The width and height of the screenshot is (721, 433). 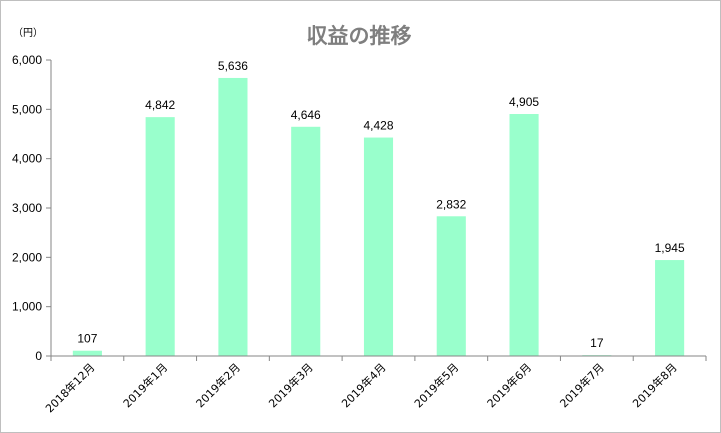 I want to click on y-tick-label: 3,000, so click(x=27, y=208).